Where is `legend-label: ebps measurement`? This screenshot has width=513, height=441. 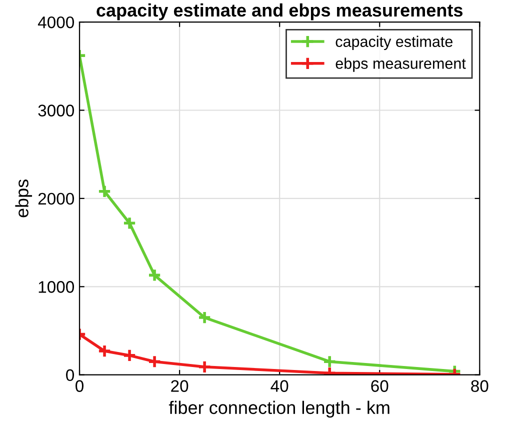 legend-label: ebps measurement is located at coordinates (401, 65).